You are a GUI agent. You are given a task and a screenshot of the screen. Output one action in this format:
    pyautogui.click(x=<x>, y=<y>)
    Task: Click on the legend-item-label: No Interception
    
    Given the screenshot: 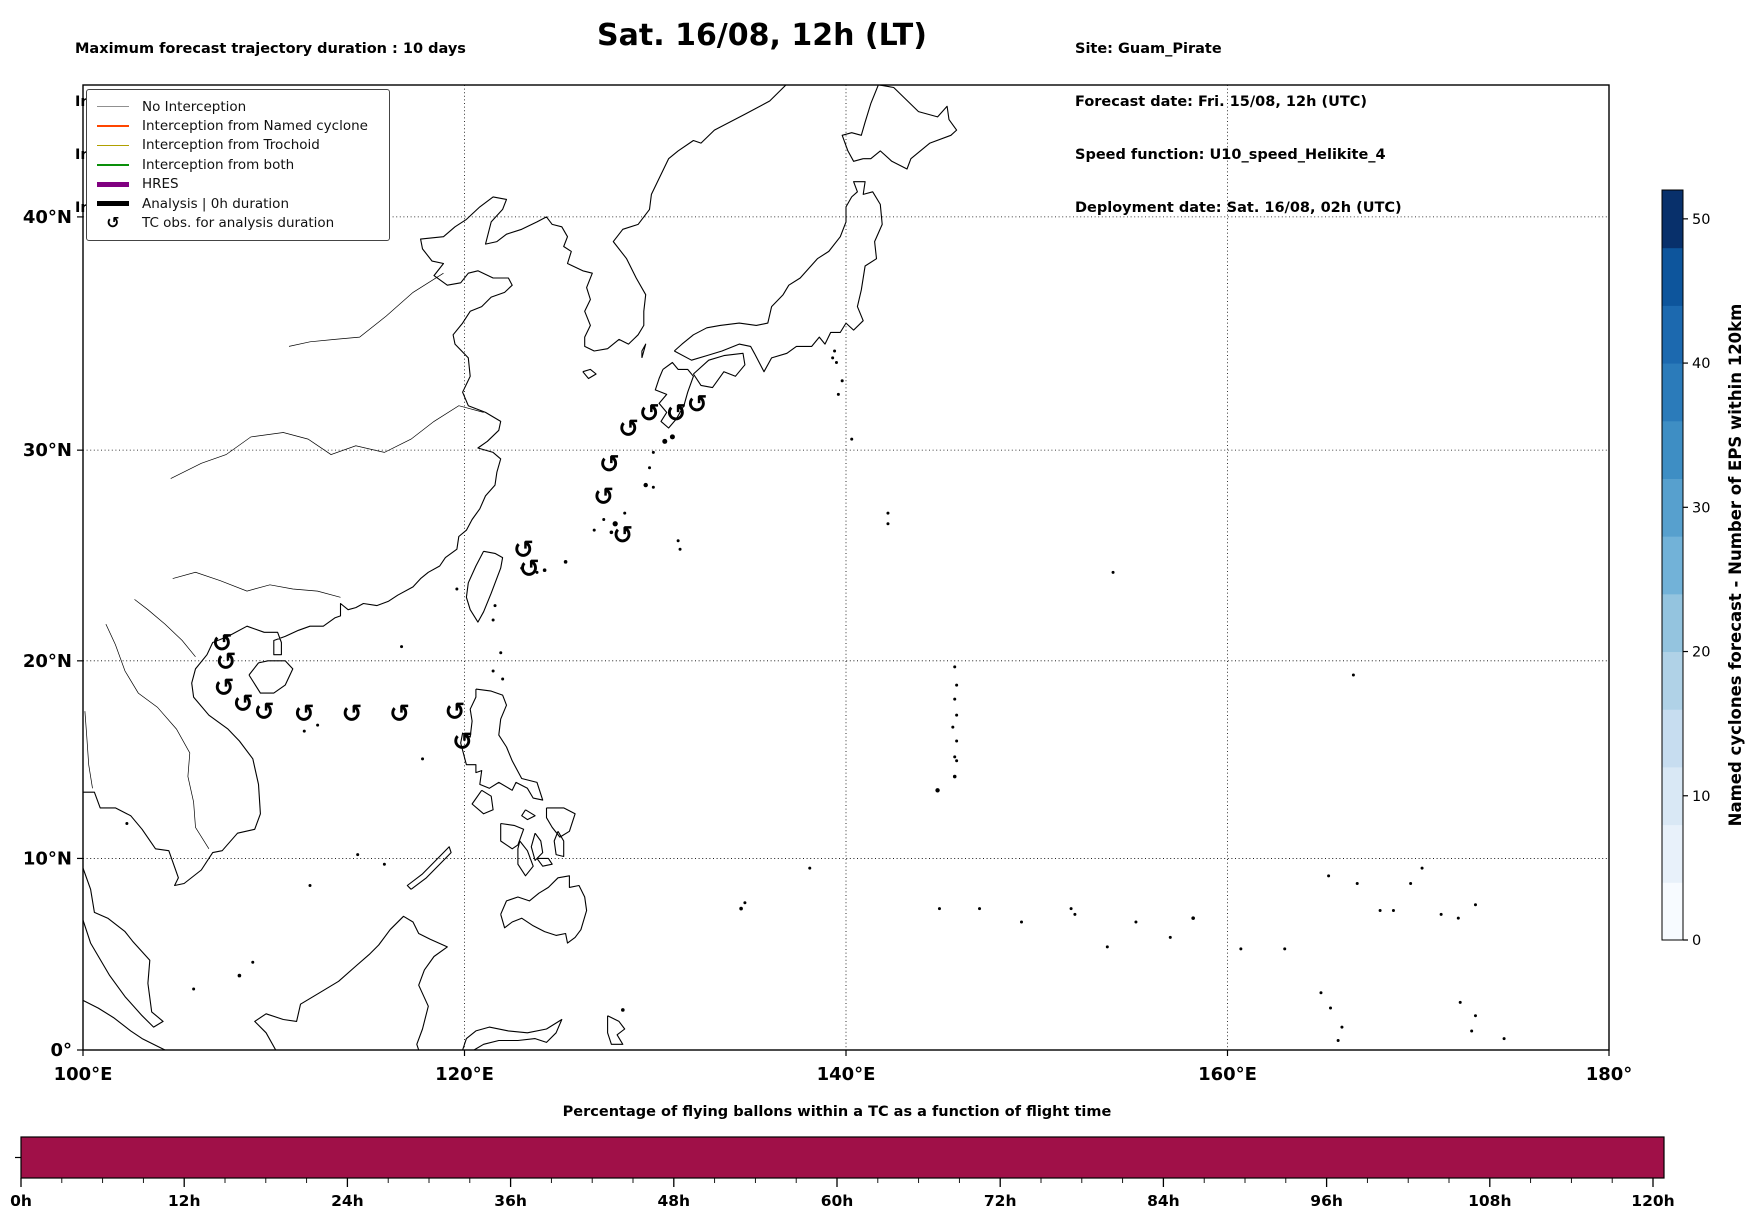 What is the action you would take?
    pyautogui.click(x=194, y=106)
    